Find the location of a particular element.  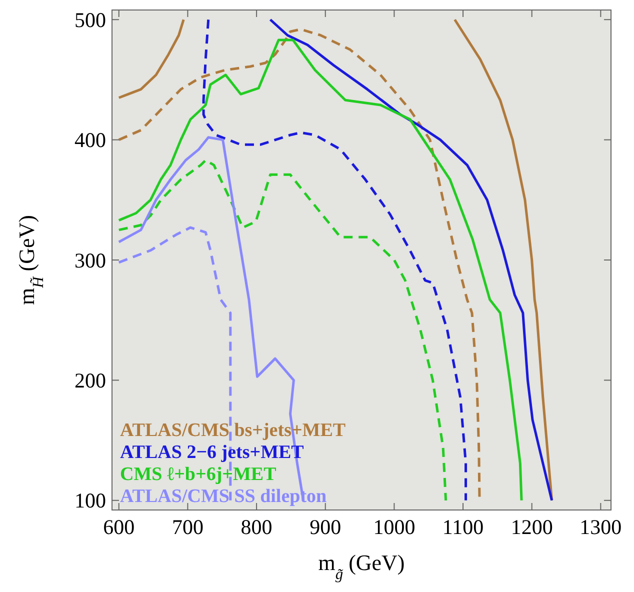

x-tick-label: 800 is located at coordinates (256, 527).